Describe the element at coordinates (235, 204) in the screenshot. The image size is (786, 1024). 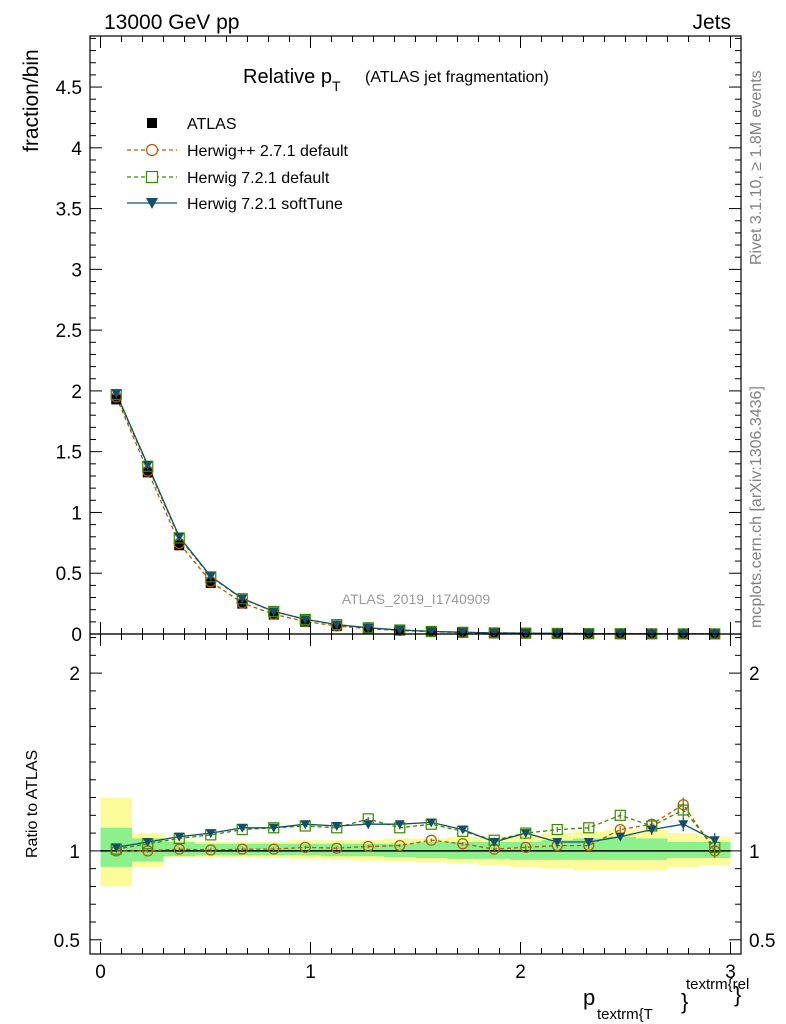
I see `legend-softtune: Herwig 7.2.1 softTune` at that location.